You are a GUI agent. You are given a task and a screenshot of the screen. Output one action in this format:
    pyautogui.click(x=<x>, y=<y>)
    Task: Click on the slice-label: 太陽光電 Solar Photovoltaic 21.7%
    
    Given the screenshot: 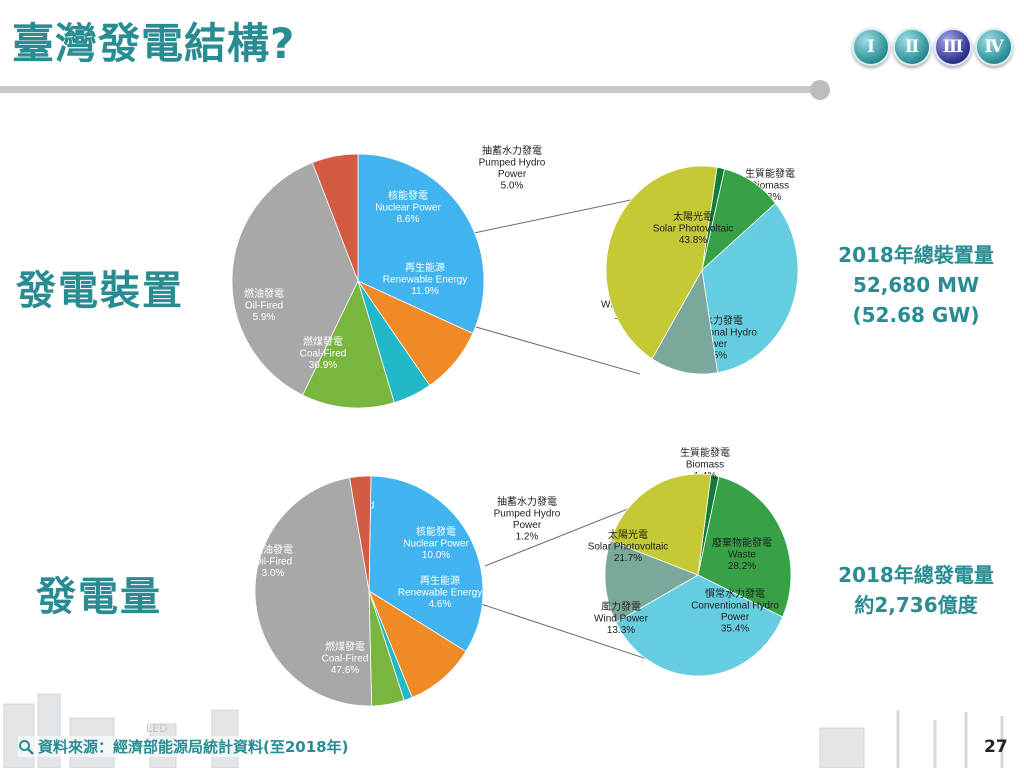 What is the action you would take?
    pyautogui.click(x=628, y=546)
    